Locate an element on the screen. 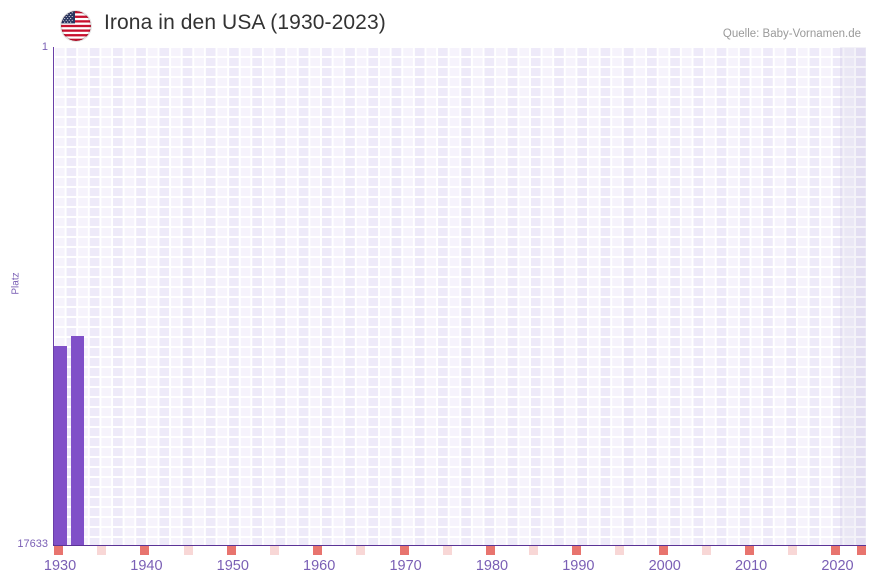 This screenshot has width=873, height=587. x-tick-mark-2015 is located at coordinates (793, 550).